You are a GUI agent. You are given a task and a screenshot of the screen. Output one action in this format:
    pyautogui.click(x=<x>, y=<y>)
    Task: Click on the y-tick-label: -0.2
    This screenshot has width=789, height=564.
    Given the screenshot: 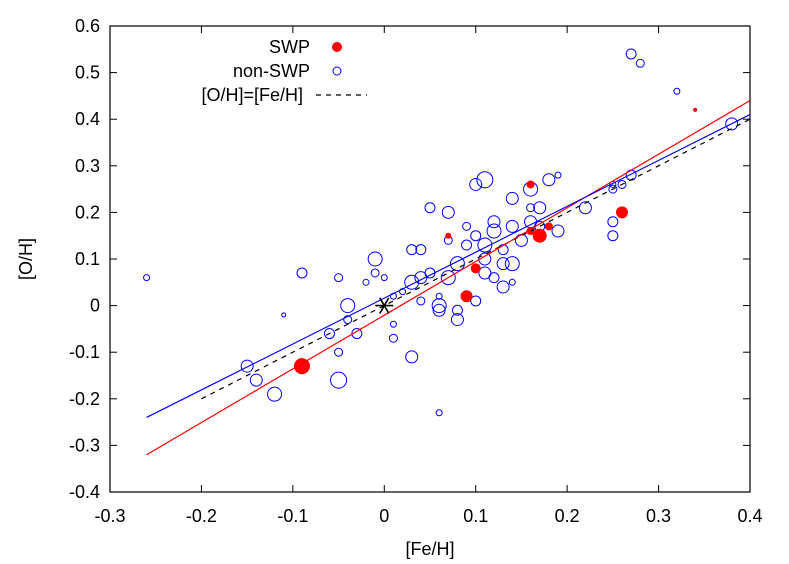 What is the action you would take?
    pyautogui.click(x=84, y=399)
    